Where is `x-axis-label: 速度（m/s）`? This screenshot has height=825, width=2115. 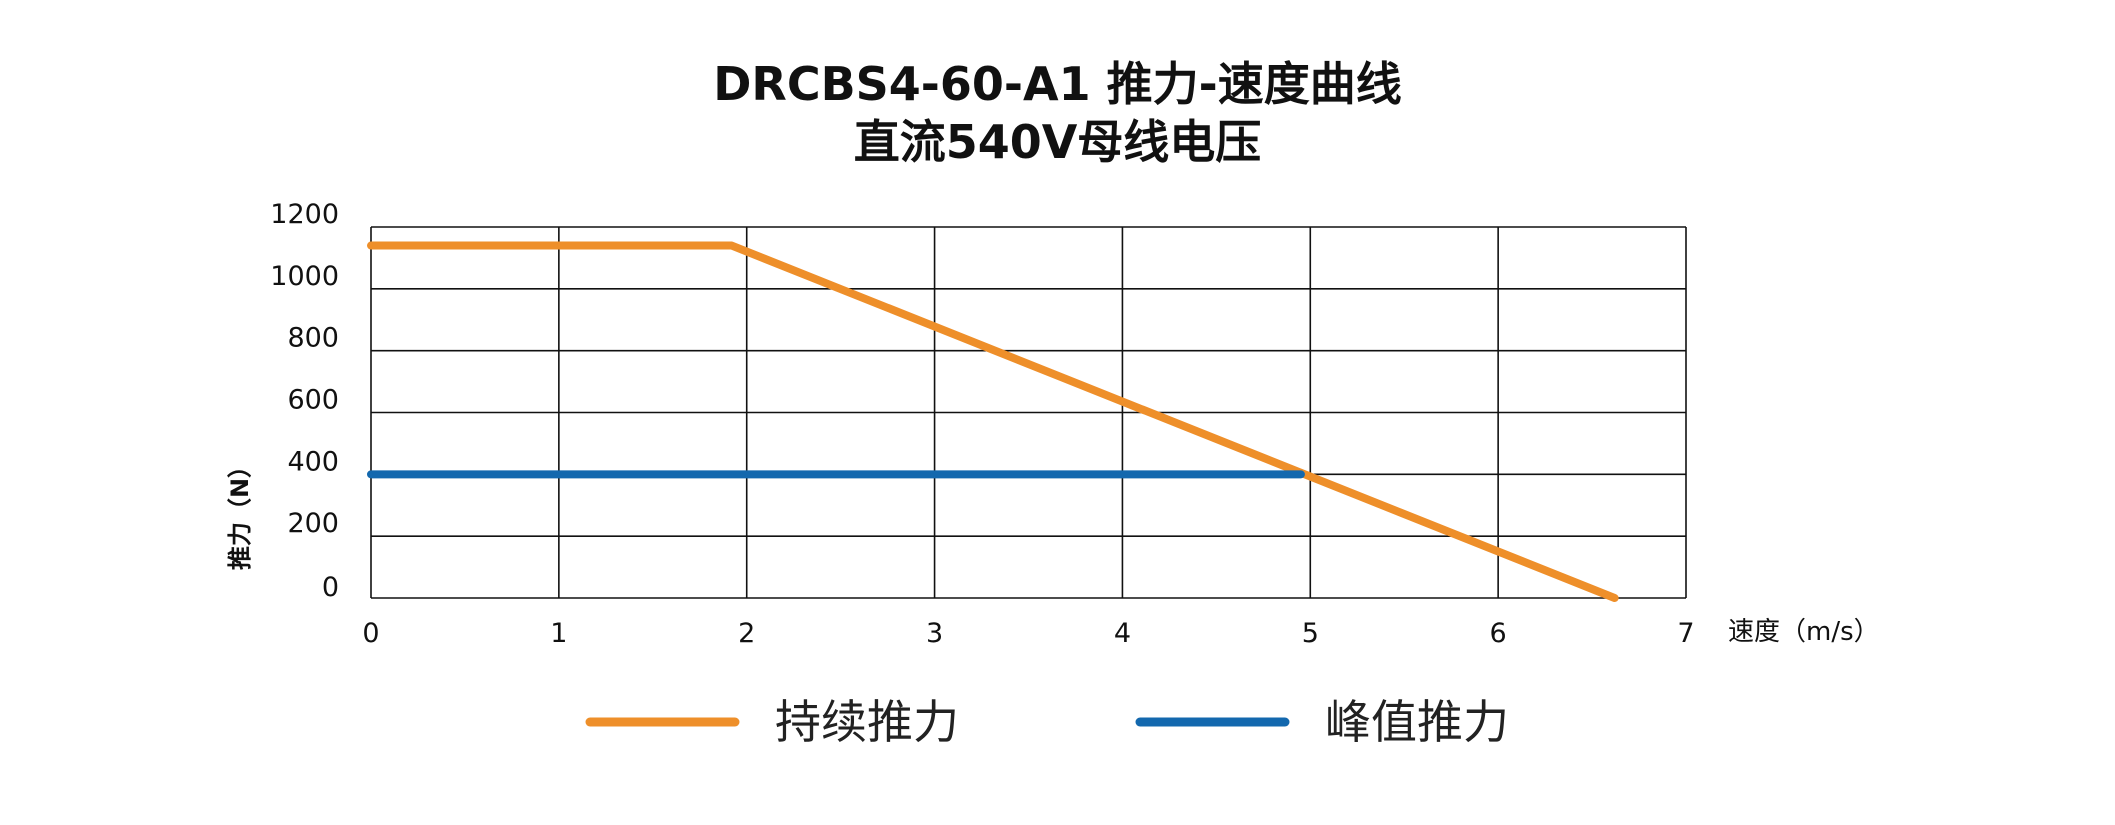
x-axis-label: 速度（m/s） is located at coordinates (1804, 632).